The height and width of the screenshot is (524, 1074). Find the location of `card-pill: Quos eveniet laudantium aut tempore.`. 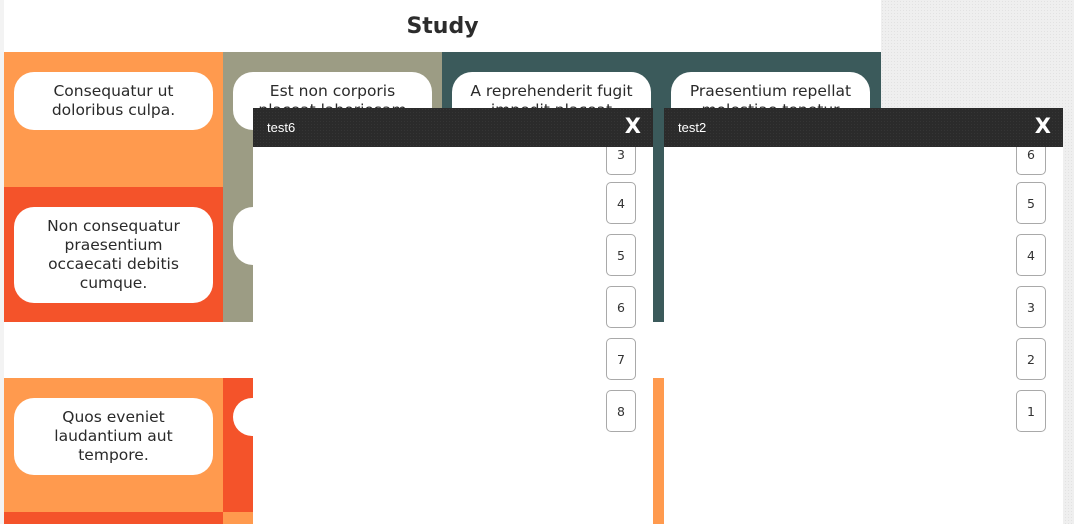

card-pill: Quos eveniet laudantium aut tempore. is located at coordinates (113, 436).